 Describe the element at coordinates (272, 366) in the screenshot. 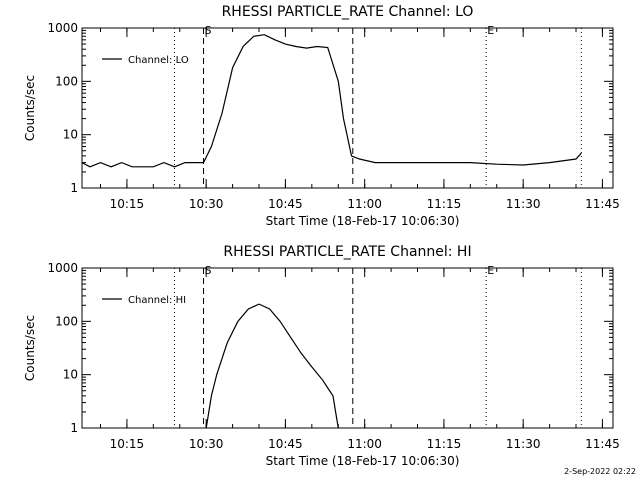

I see `series-line` at that location.